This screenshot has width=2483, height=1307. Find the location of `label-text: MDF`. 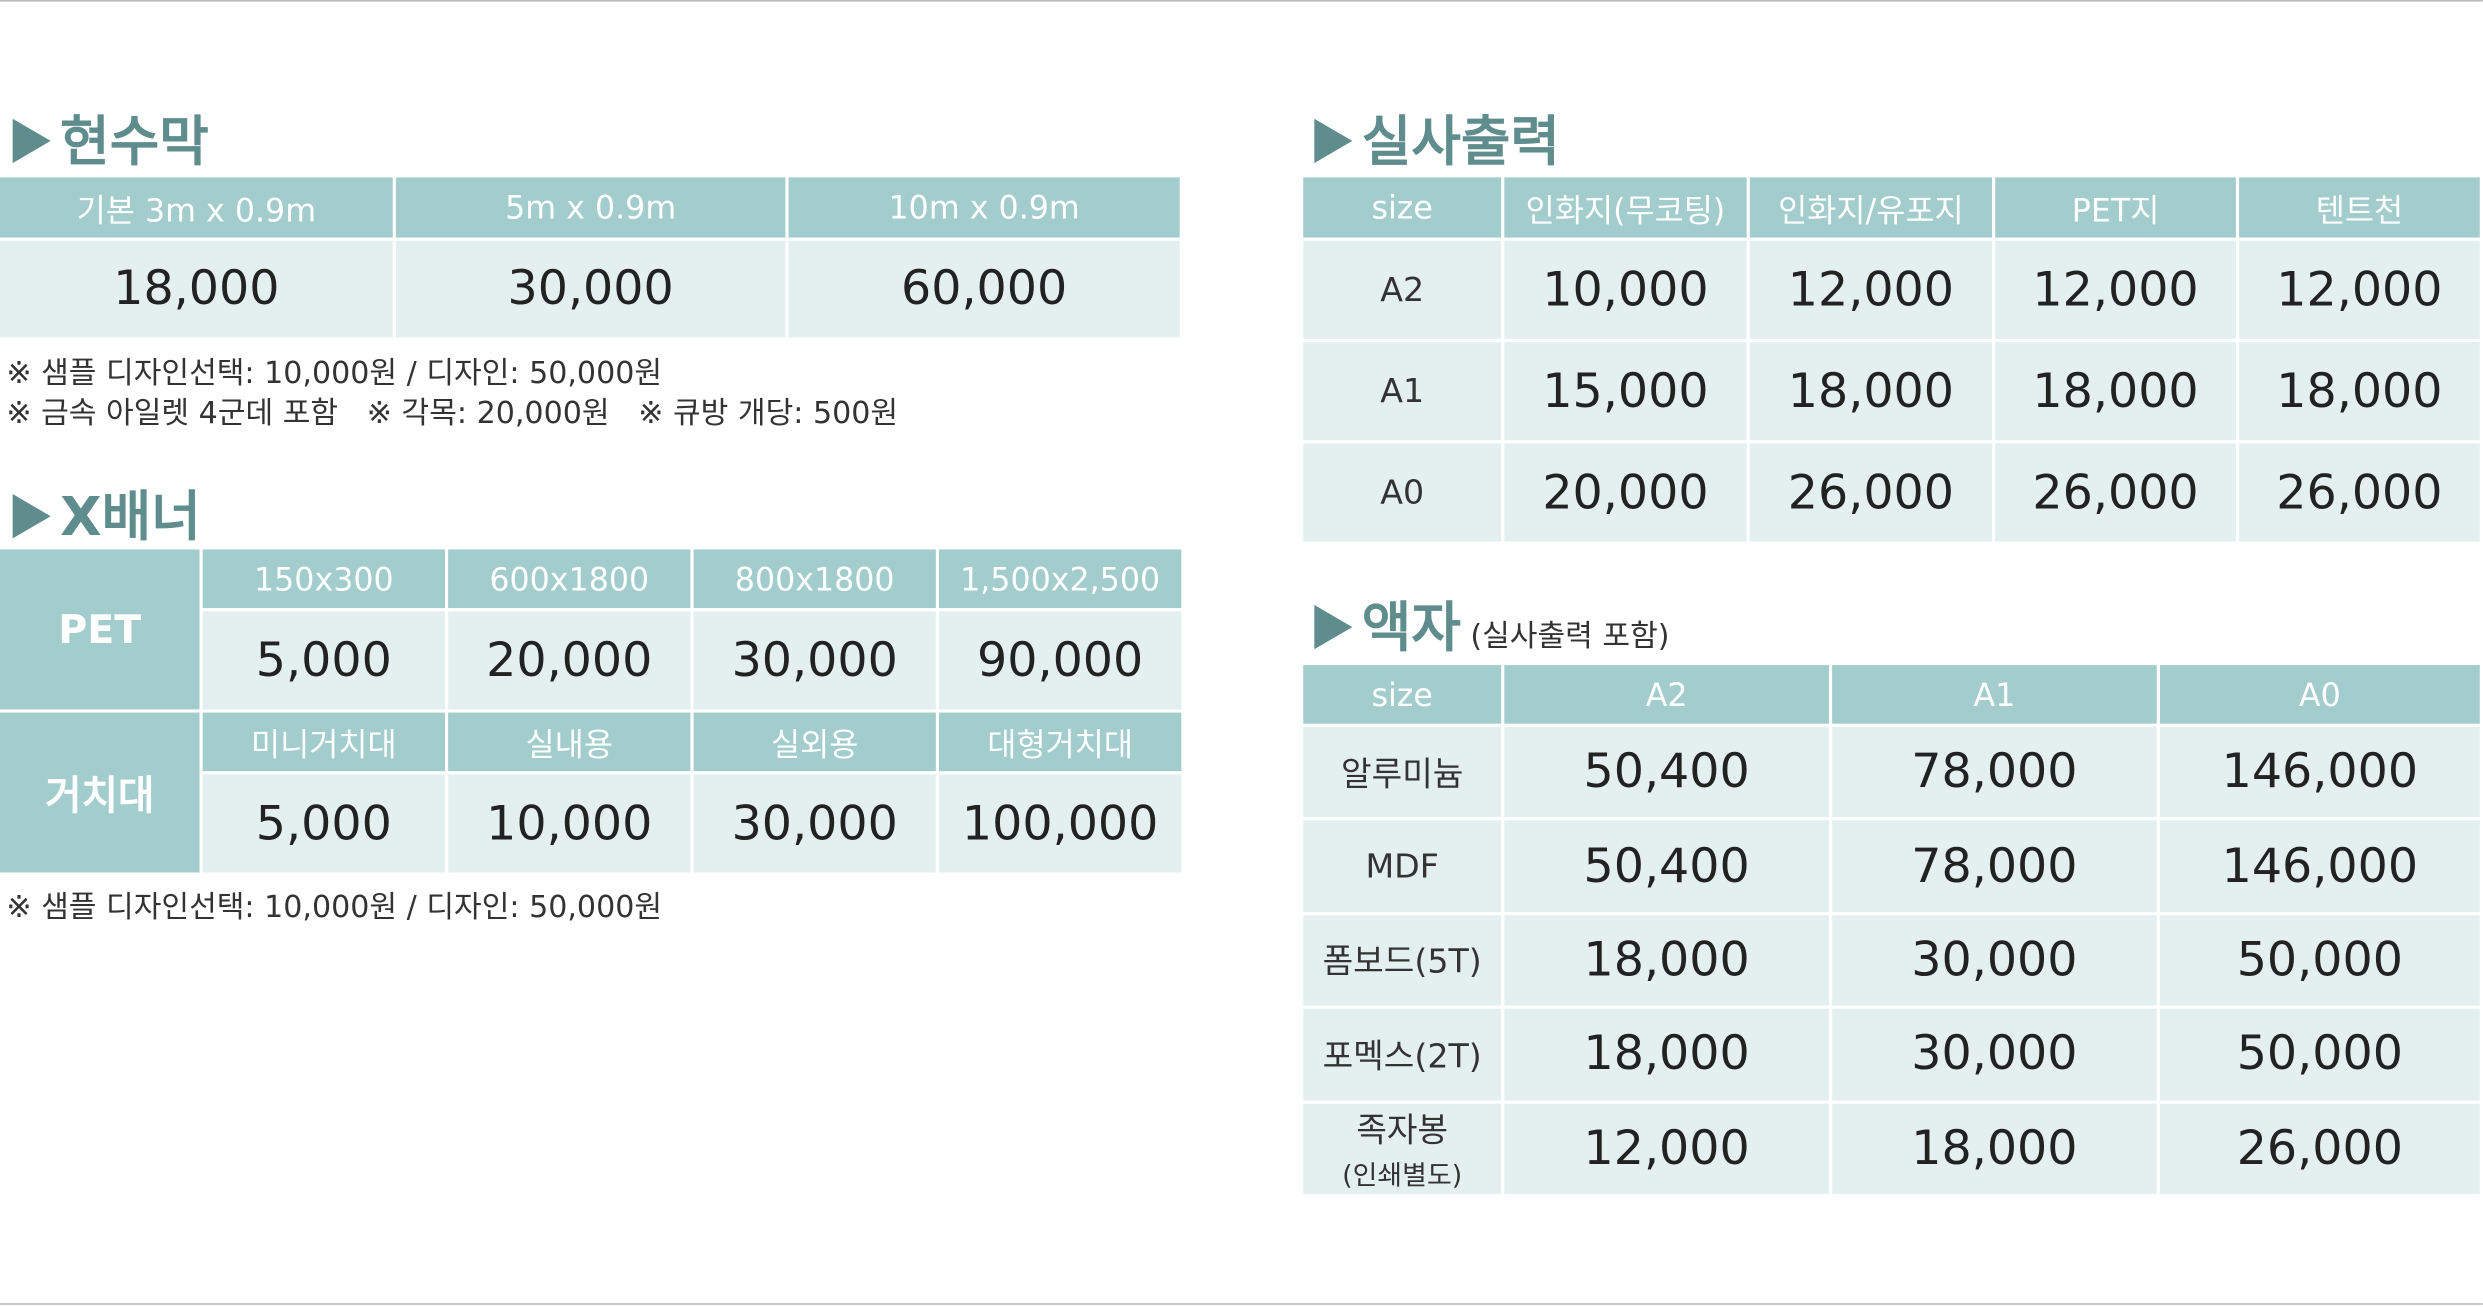

label-text: MDF is located at coordinates (1402, 866).